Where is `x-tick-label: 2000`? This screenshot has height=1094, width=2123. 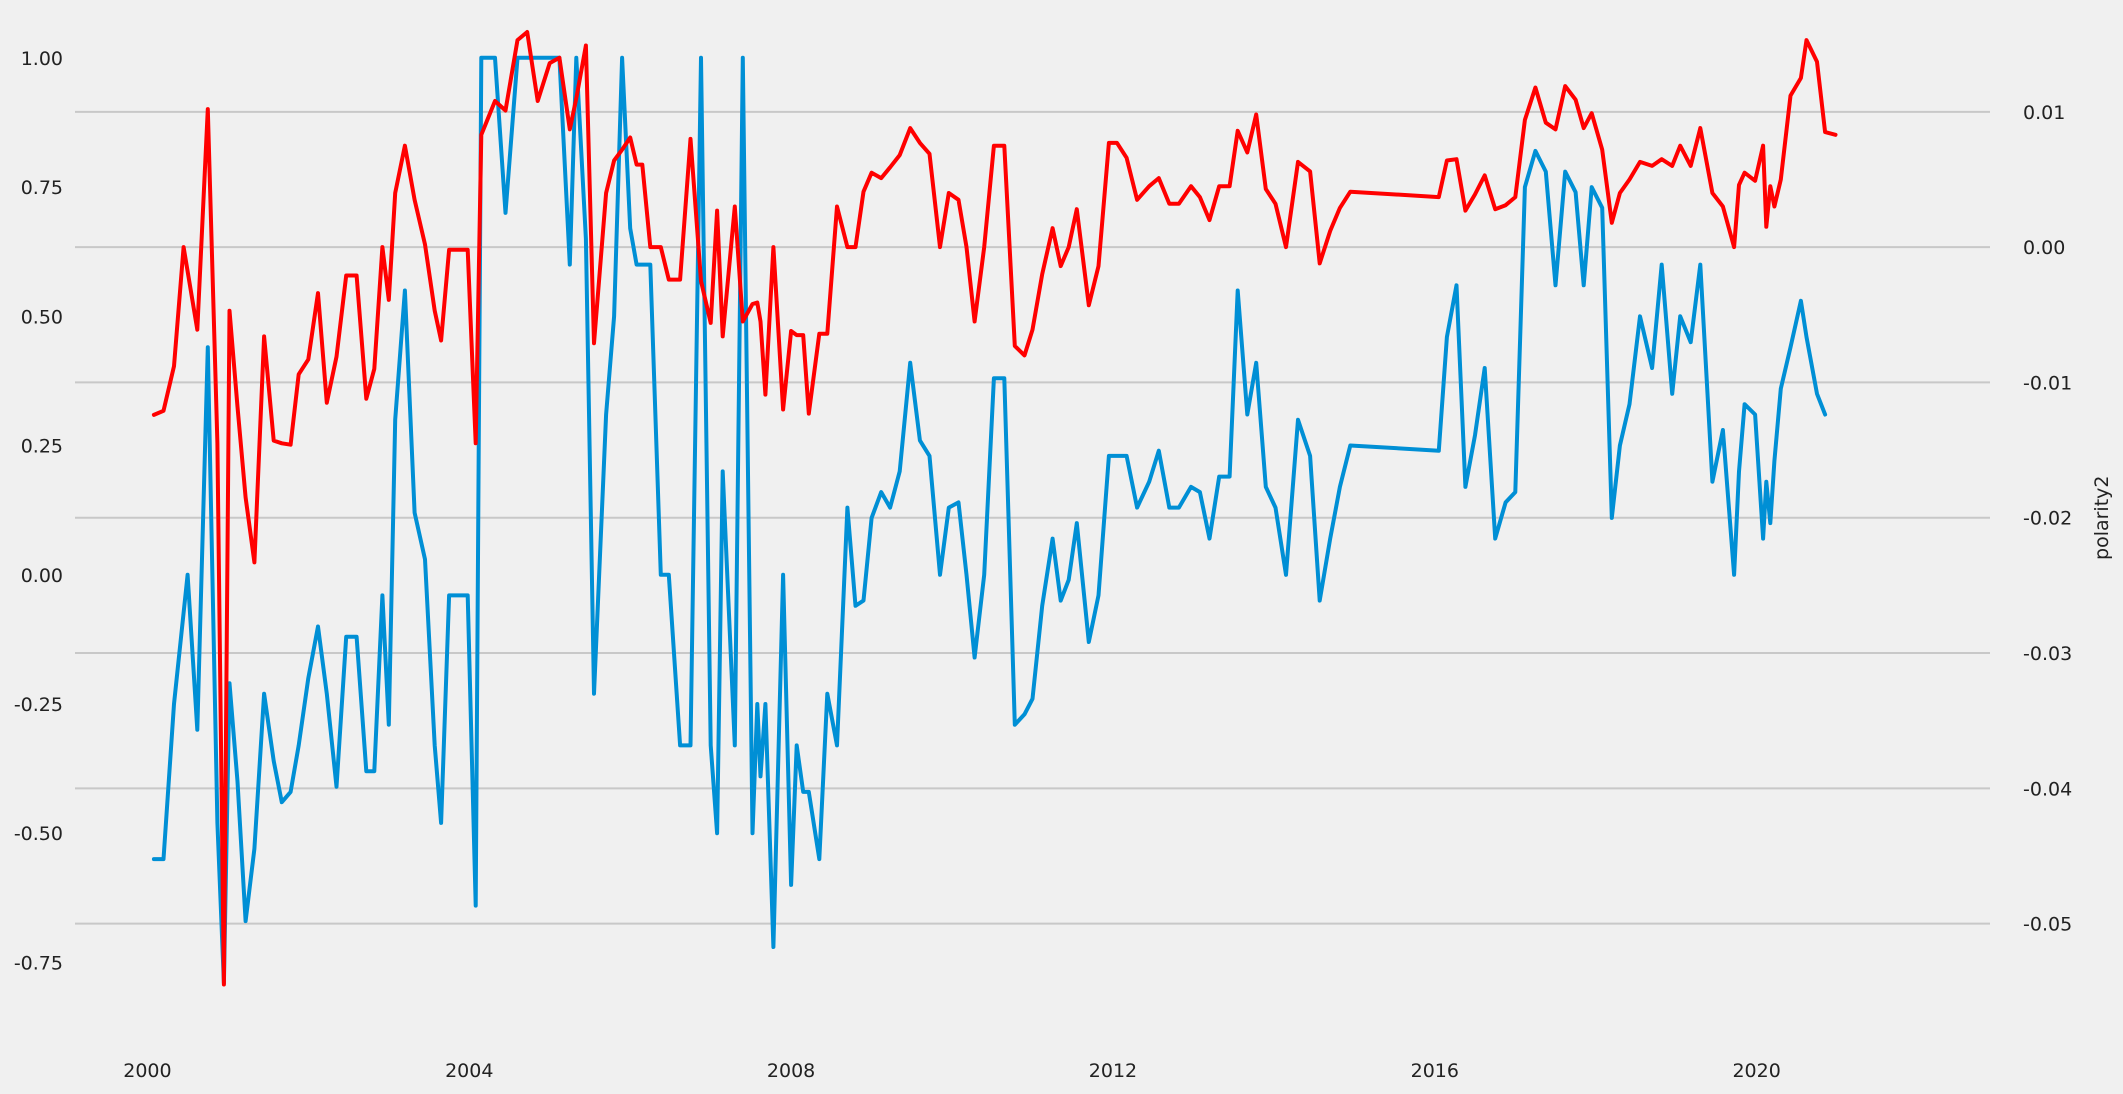
x-tick-label: 2000 is located at coordinates (147, 1071).